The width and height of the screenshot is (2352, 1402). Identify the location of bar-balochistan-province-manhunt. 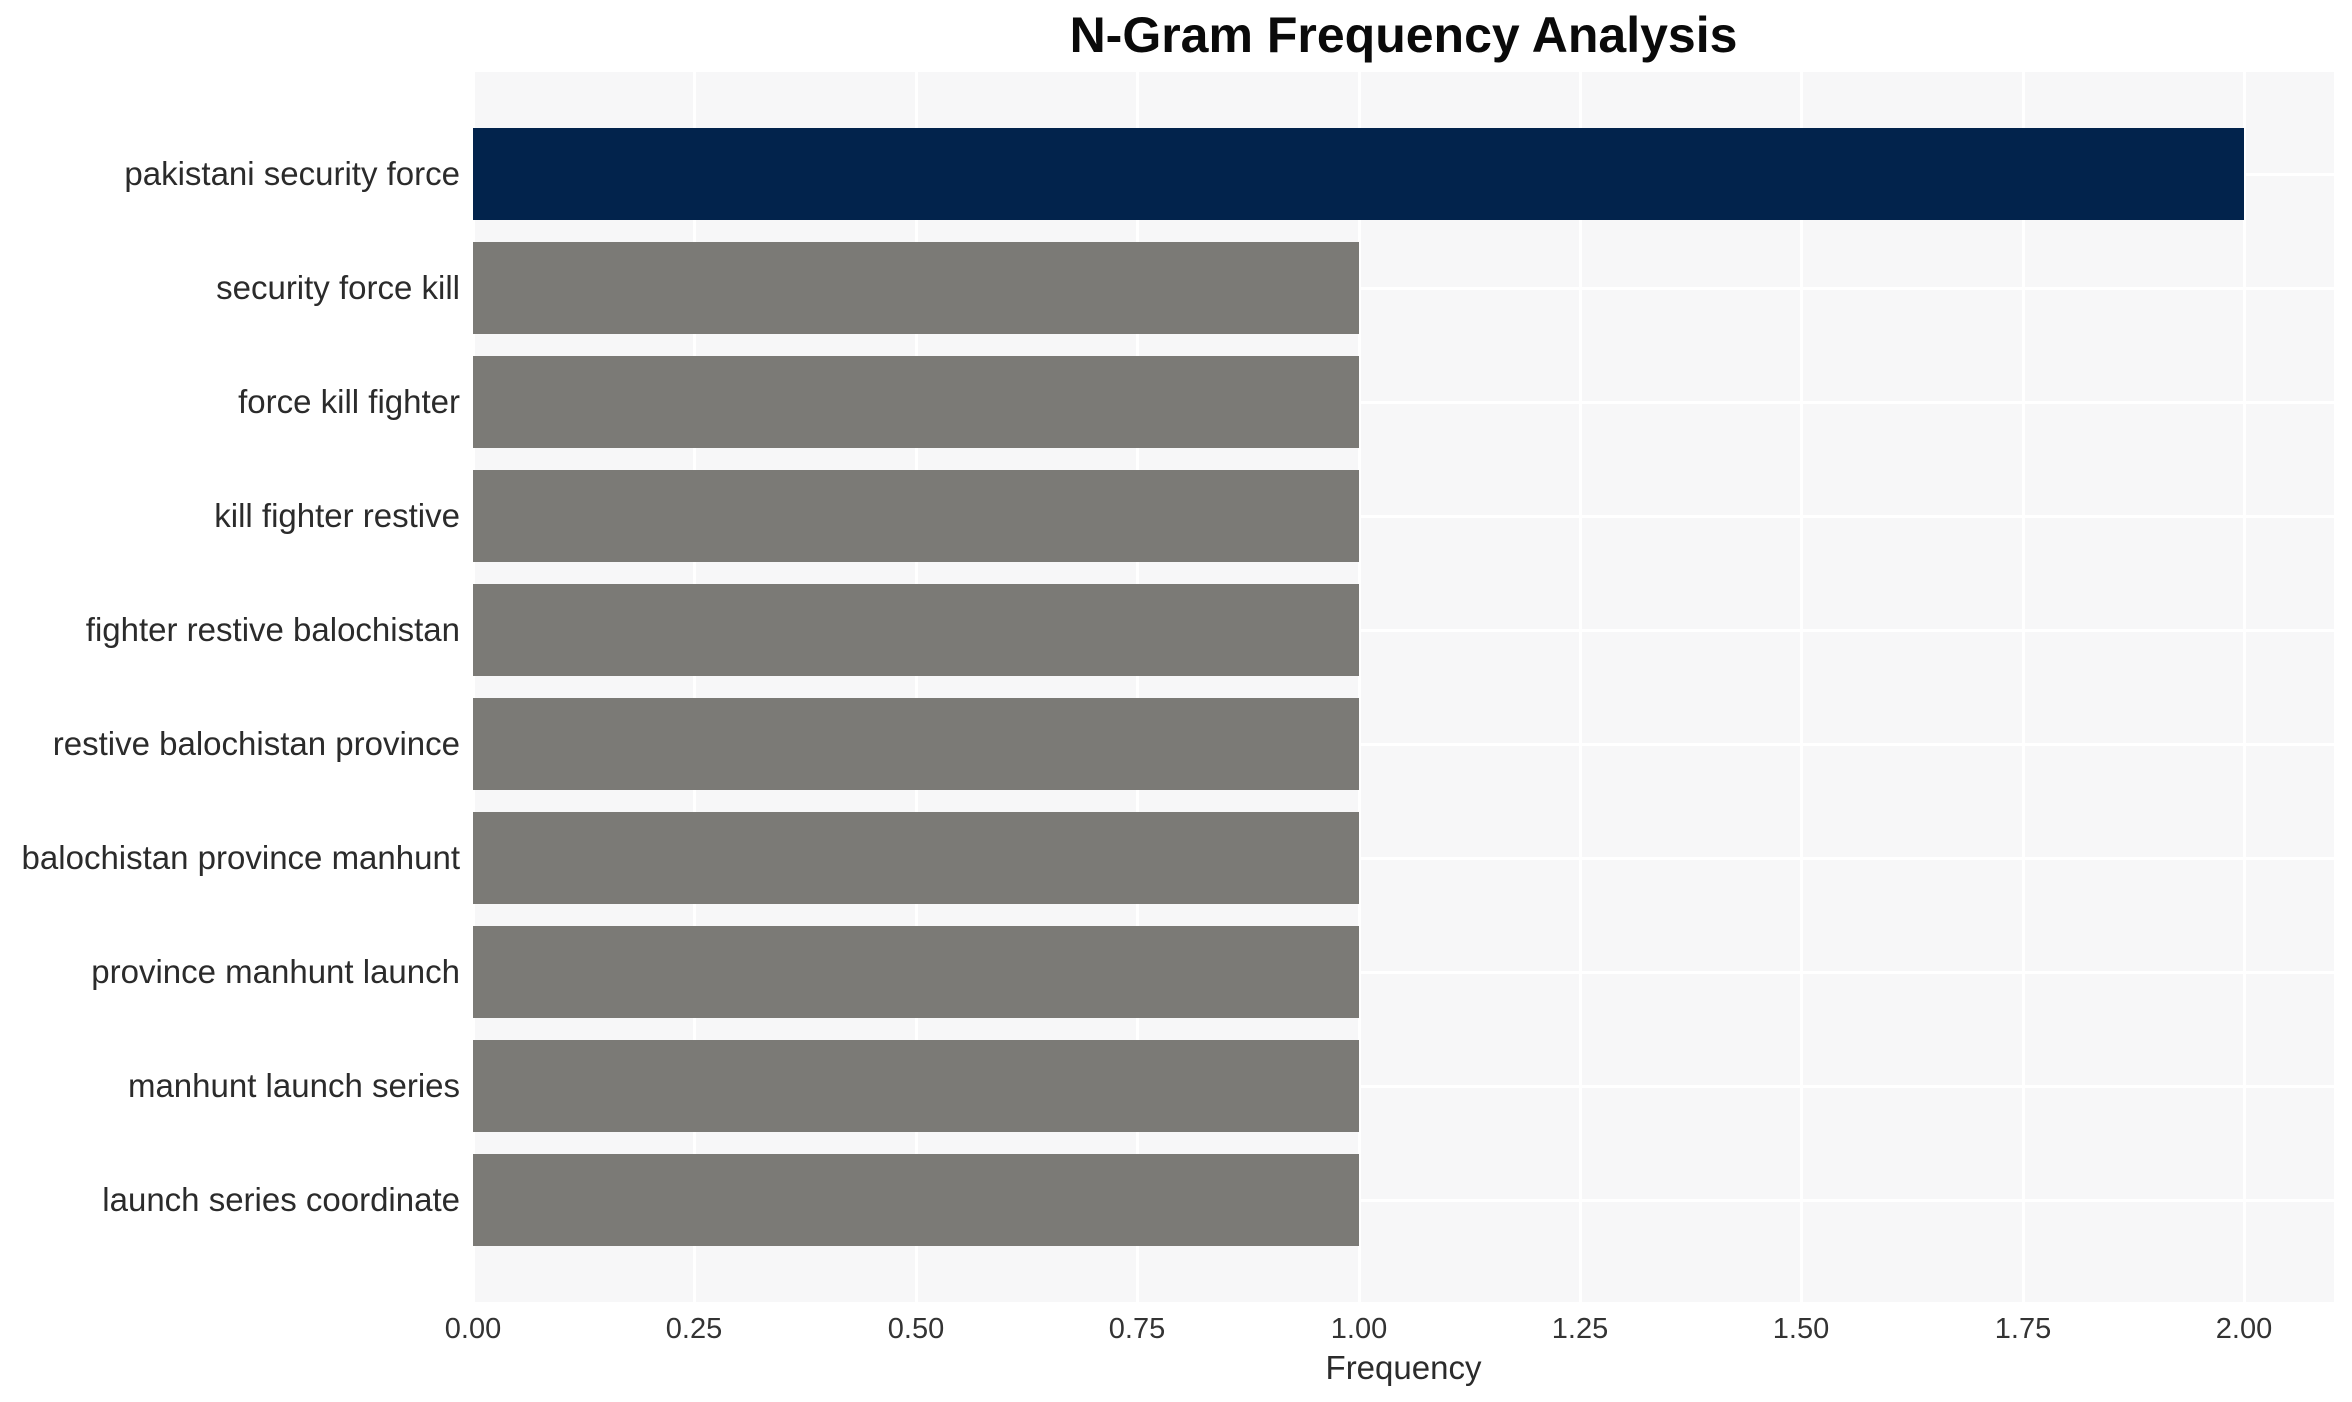
(916, 858).